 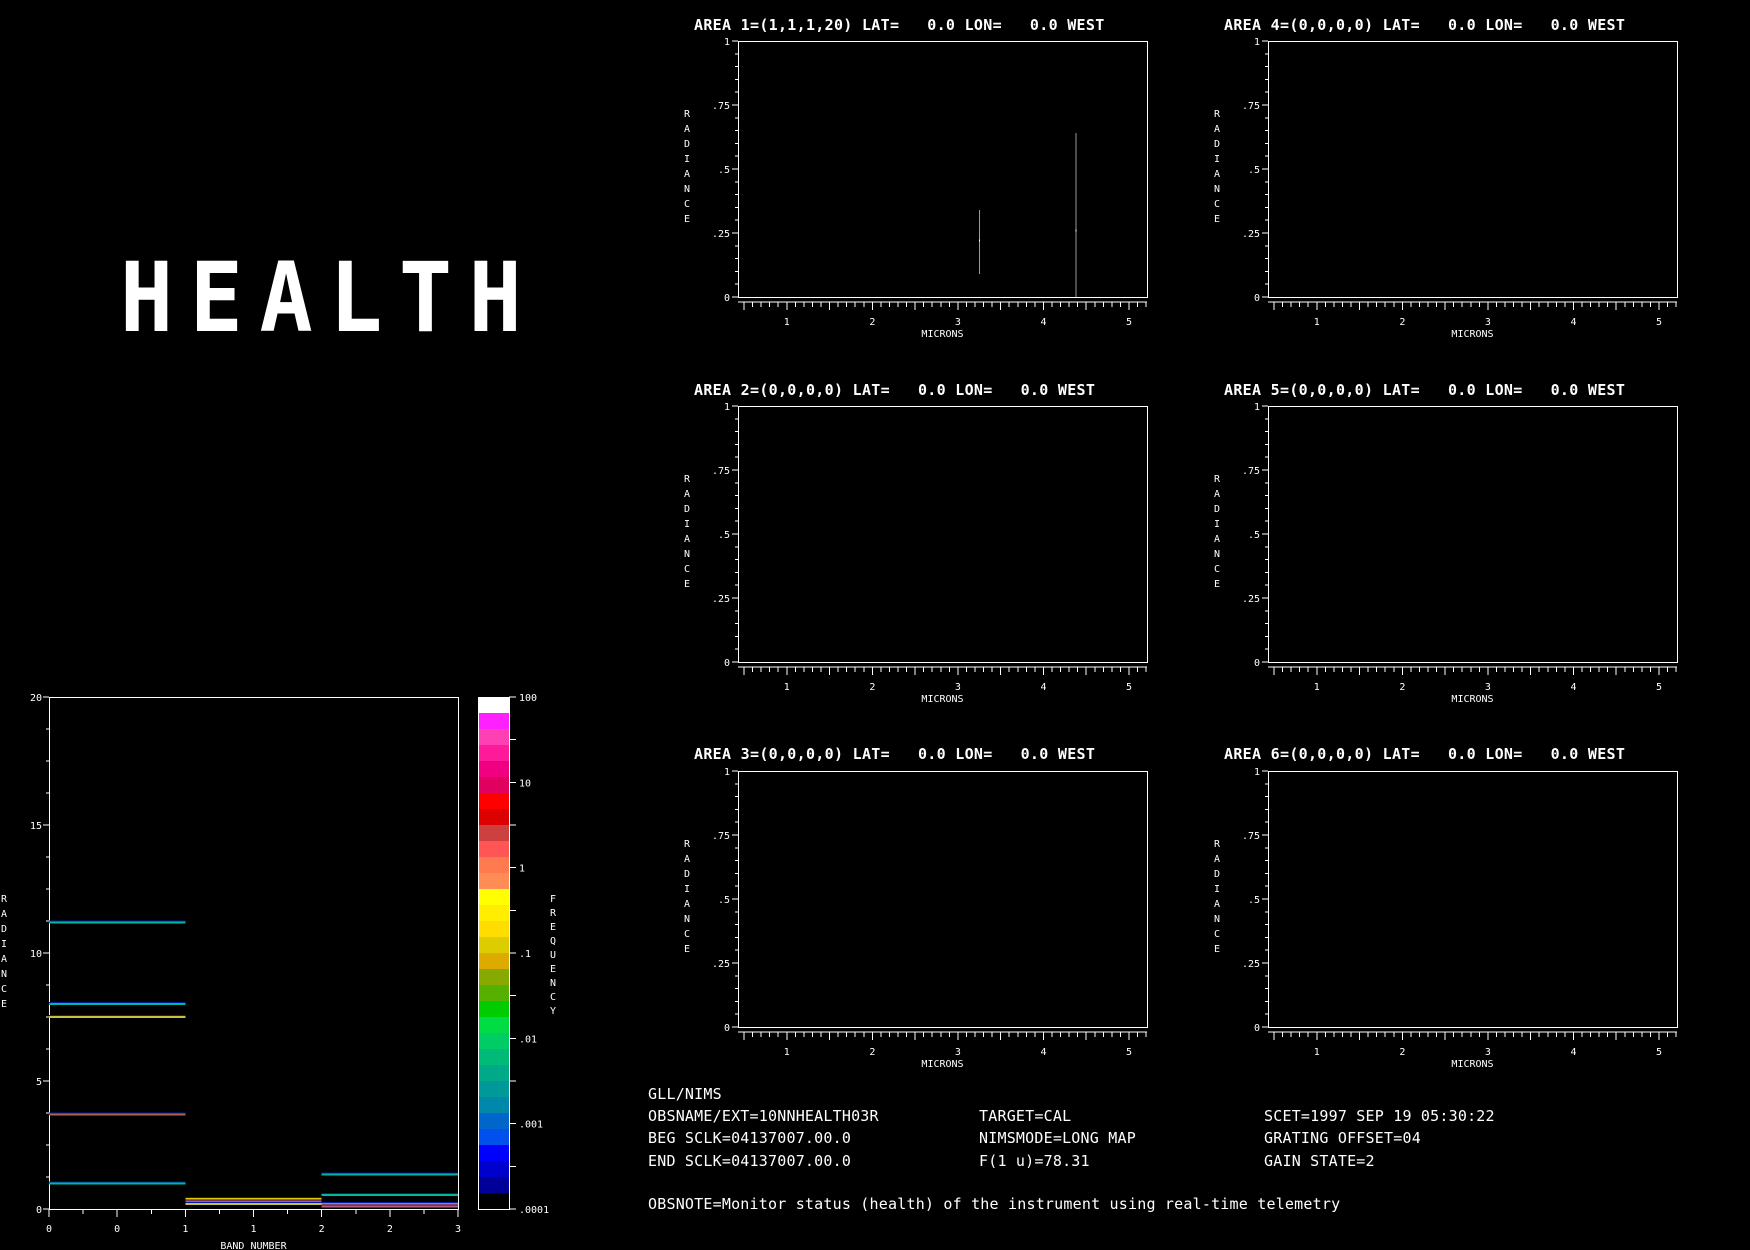 What do you see at coordinates (4, 914) in the screenshot?
I see `y-axis-label-letter: A` at bounding box center [4, 914].